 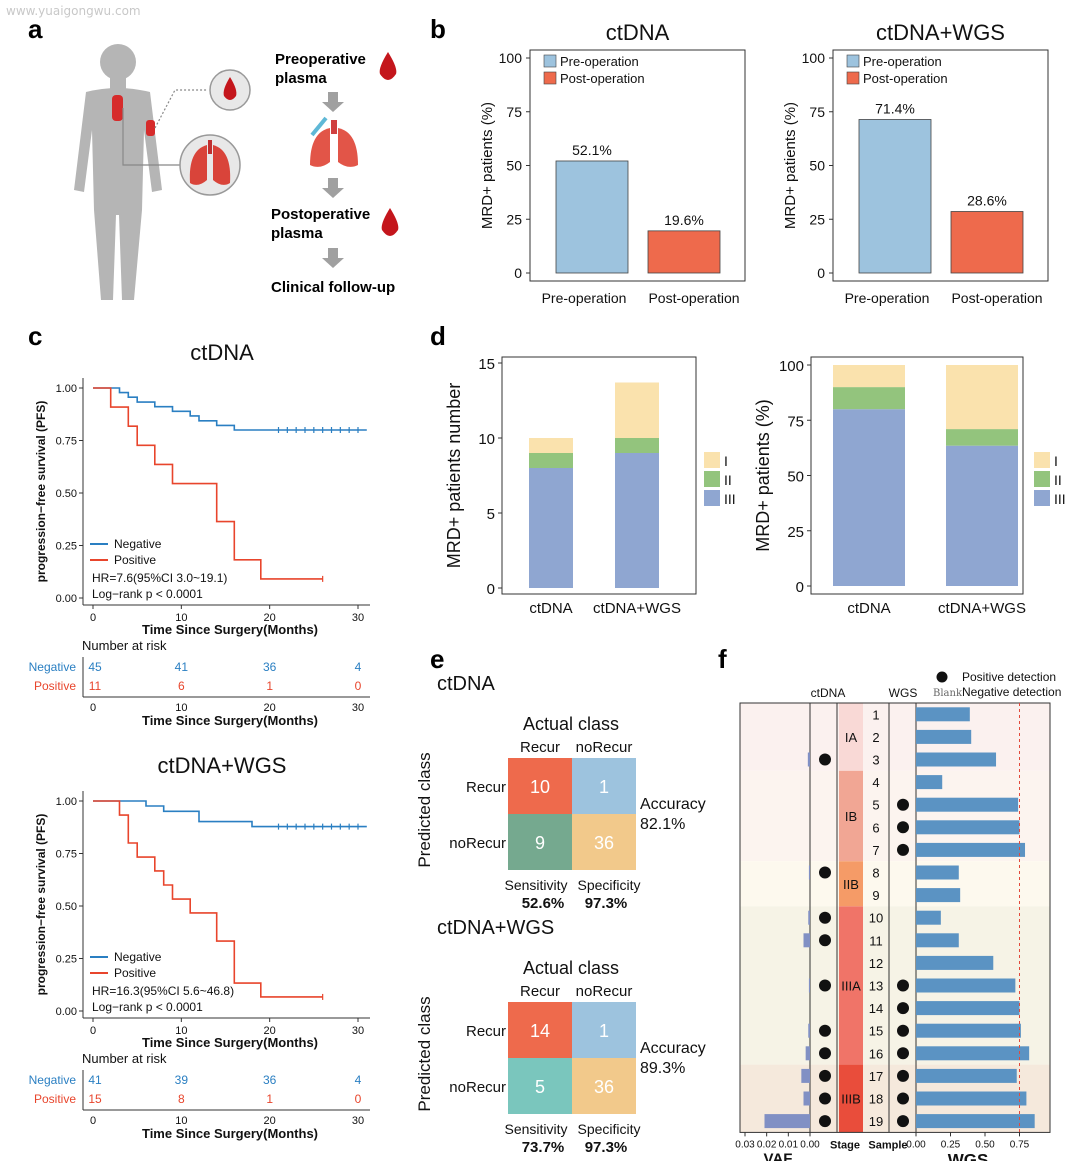 I want to click on risk-row-negative-count: 39, so click(x=182, y=1080).